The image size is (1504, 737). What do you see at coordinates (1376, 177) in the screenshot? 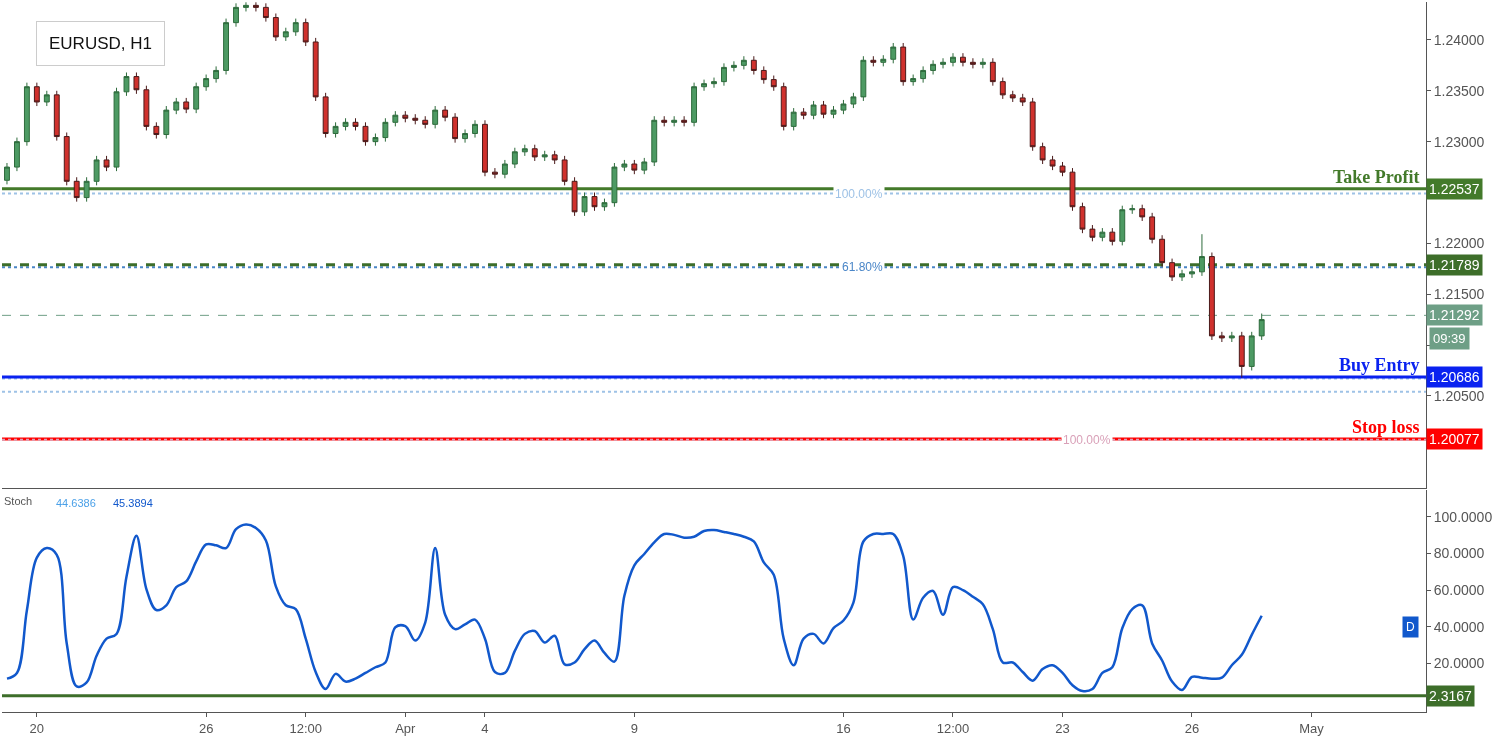
I see `annotation: Take Profit` at bounding box center [1376, 177].